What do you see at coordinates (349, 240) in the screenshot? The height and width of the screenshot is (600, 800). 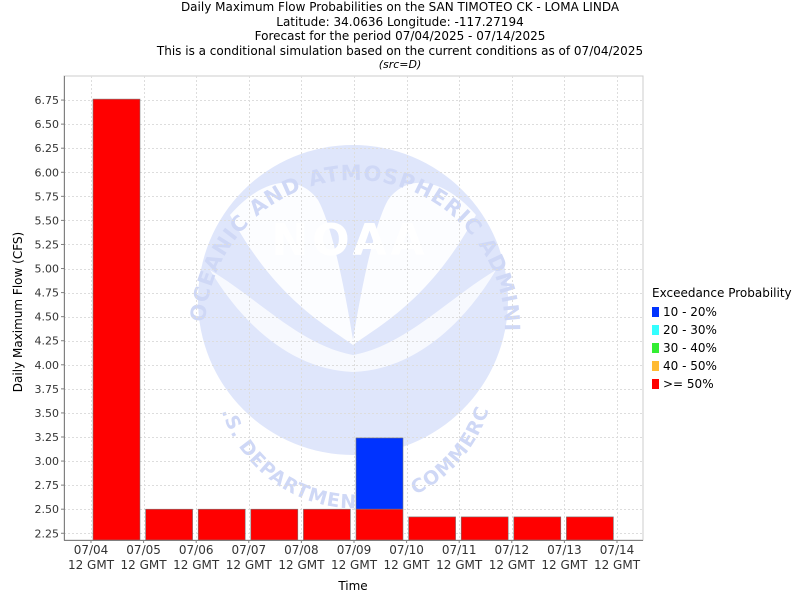 I see `watermark-logo-text: NOAA` at bounding box center [349, 240].